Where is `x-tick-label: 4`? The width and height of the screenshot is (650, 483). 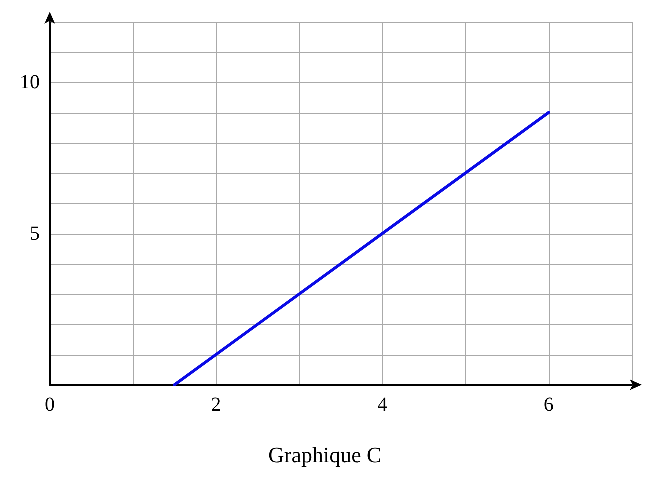
x-tick-label: 4 is located at coordinates (383, 405).